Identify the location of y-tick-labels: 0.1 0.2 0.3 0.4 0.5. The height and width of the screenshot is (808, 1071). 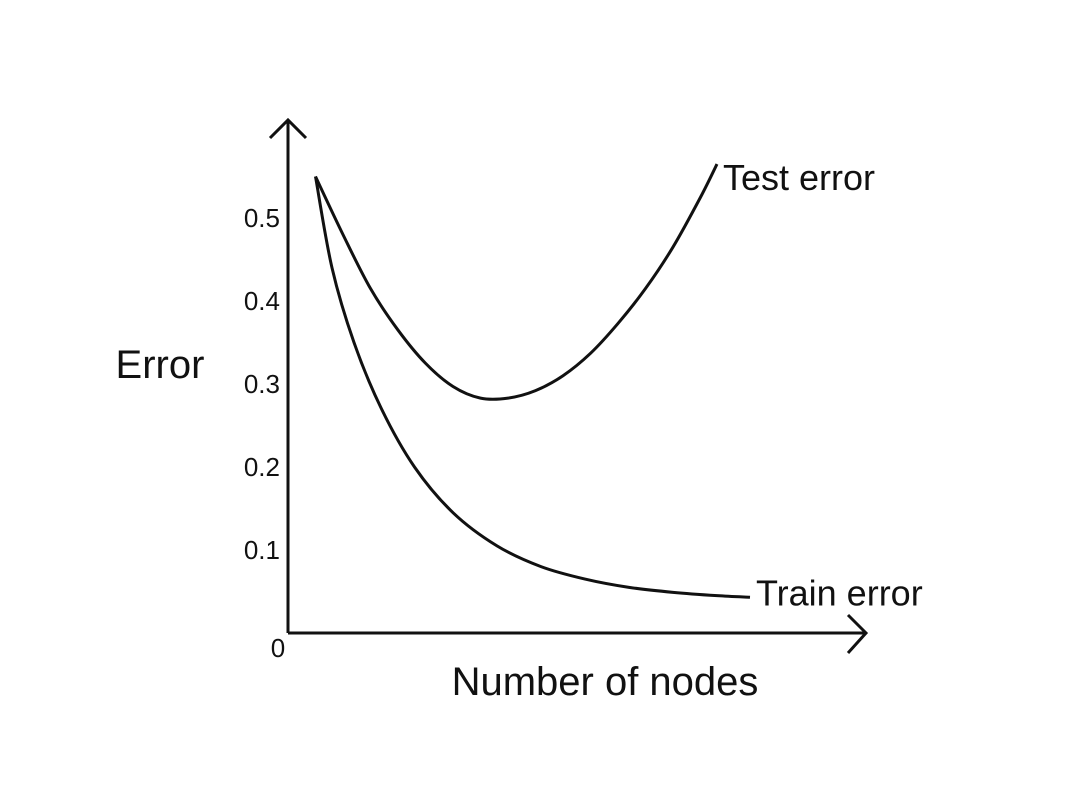
(262, 384).